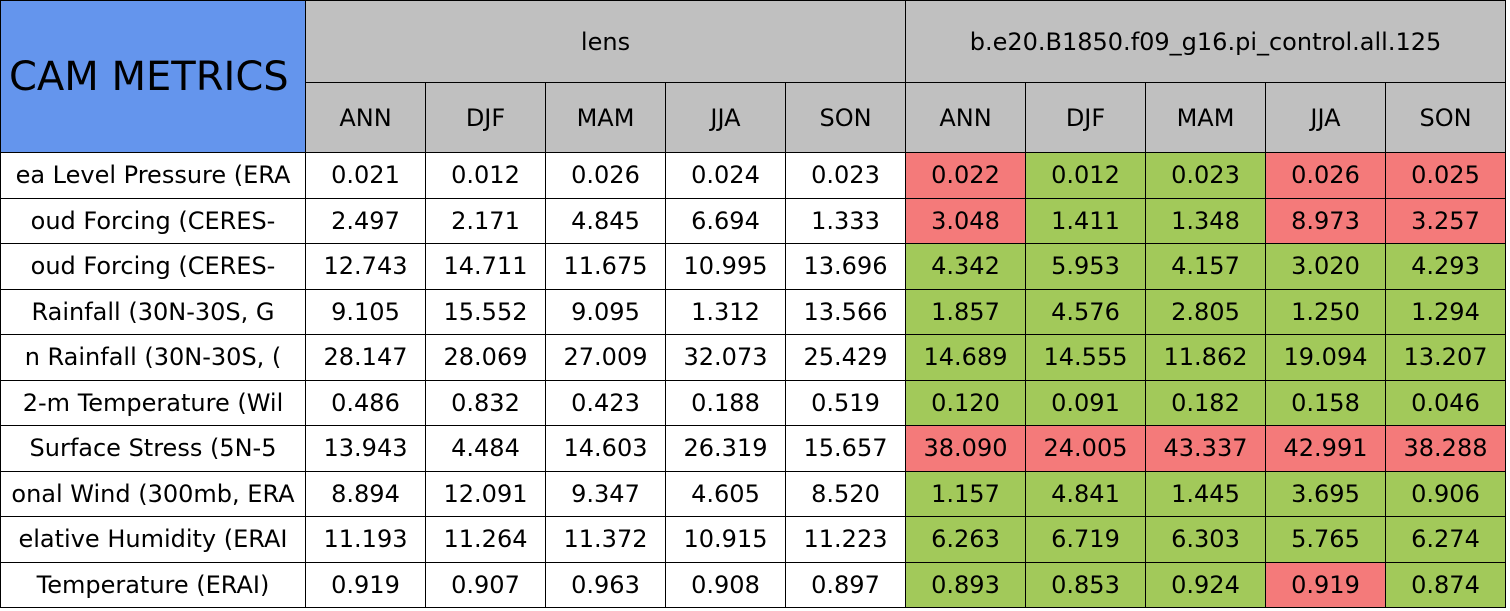  What do you see at coordinates (1325, 402) in the screenshot?
I see `value-cell: 0.158` at bounding box center [1325, 402].